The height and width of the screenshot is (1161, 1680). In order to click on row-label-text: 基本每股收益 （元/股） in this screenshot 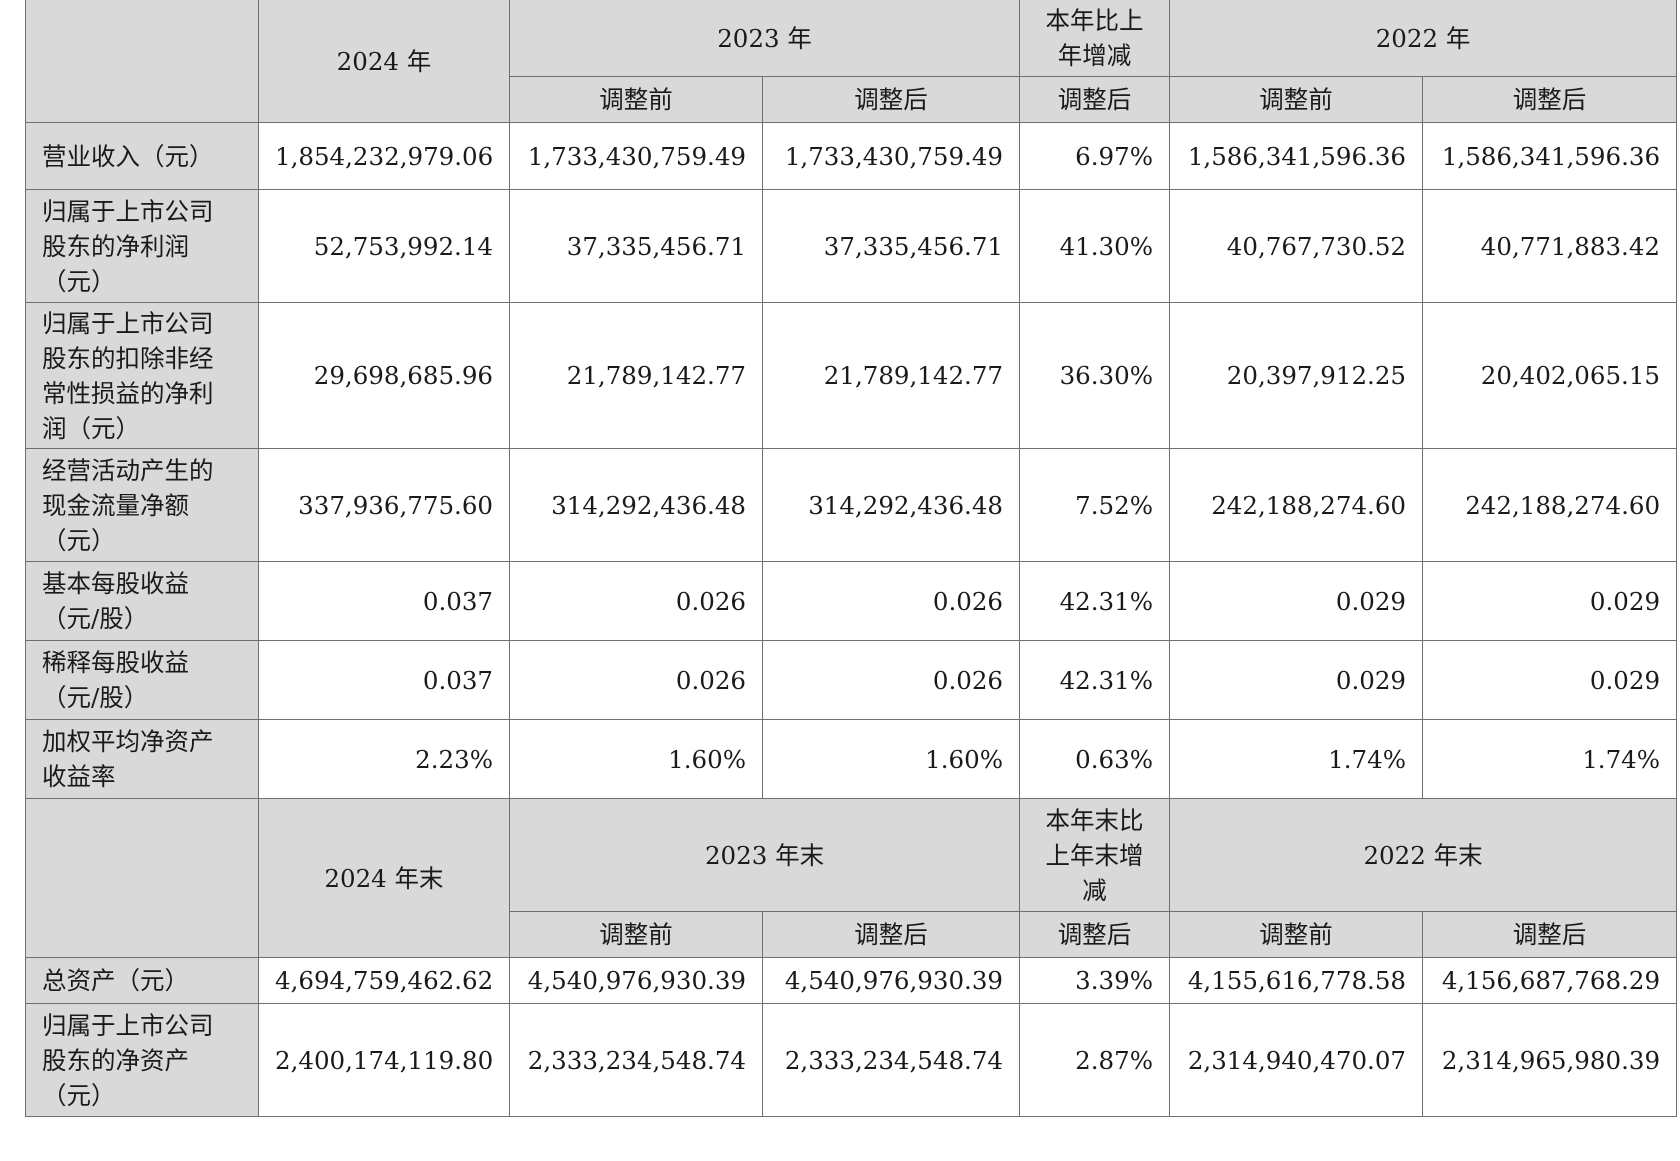, I will do `click(115, 601)`.